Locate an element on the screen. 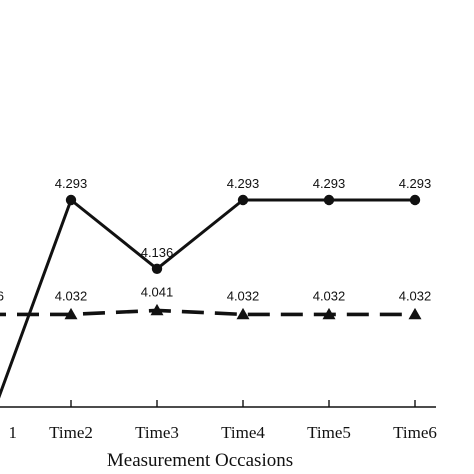  series-2-value-label-1: 6 is located at coordinates (2, 295).